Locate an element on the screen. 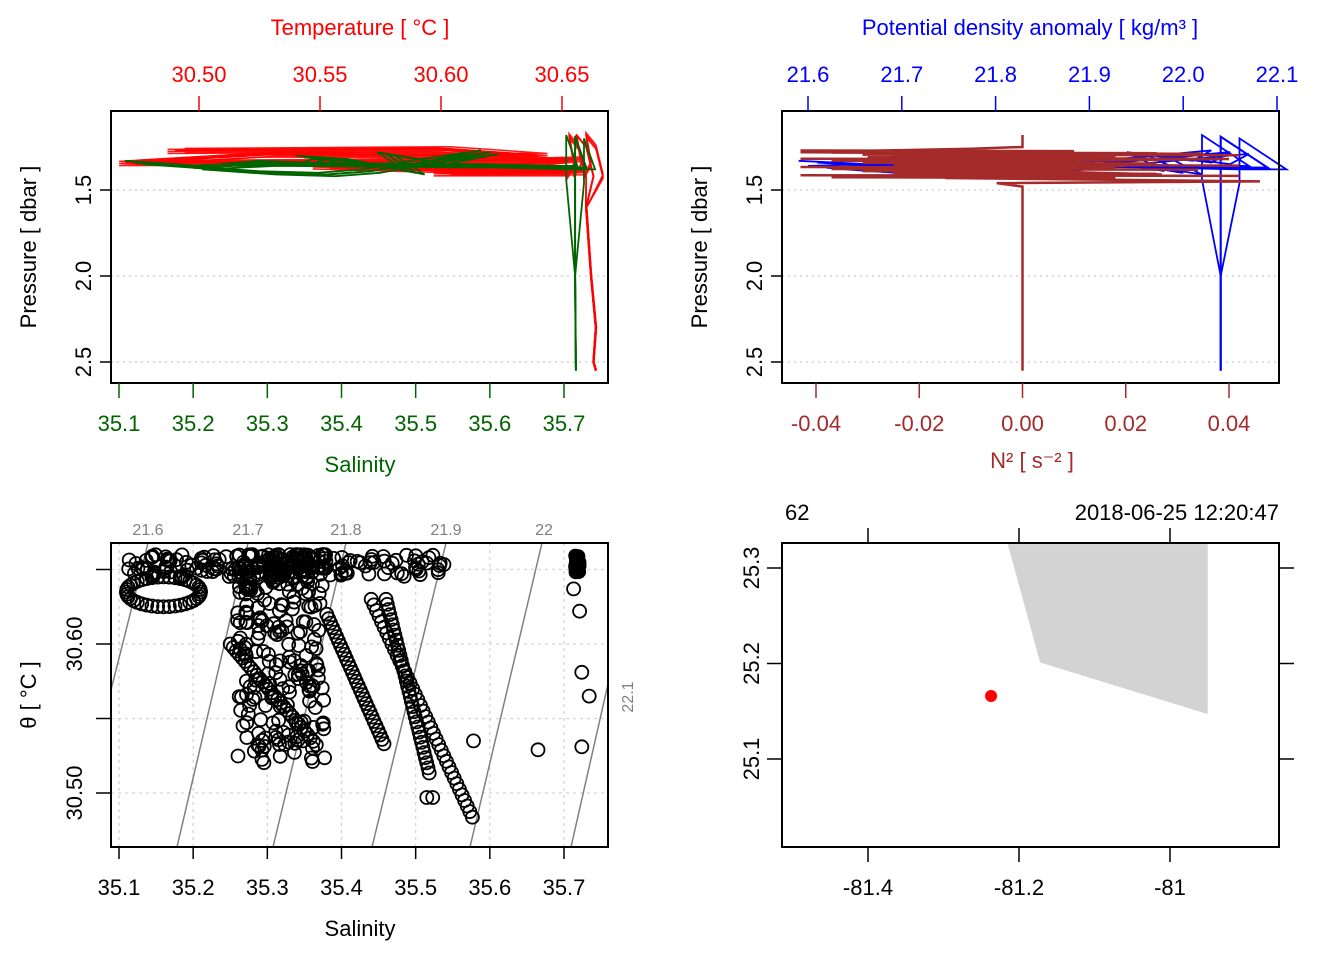  station-marker-group is located at coordinates (991, 695).